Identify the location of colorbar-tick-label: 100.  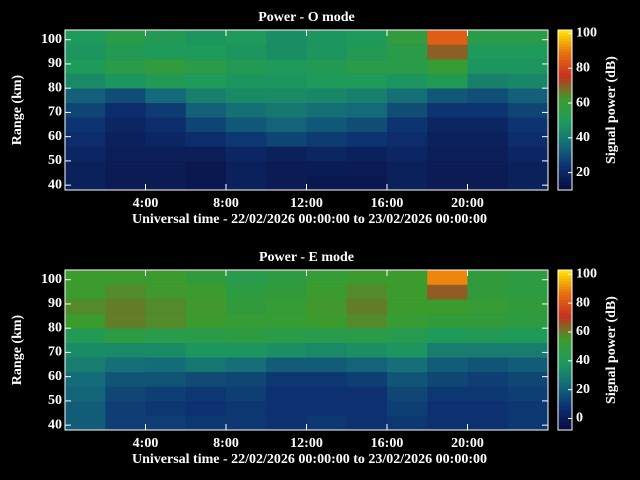
(586, 33).